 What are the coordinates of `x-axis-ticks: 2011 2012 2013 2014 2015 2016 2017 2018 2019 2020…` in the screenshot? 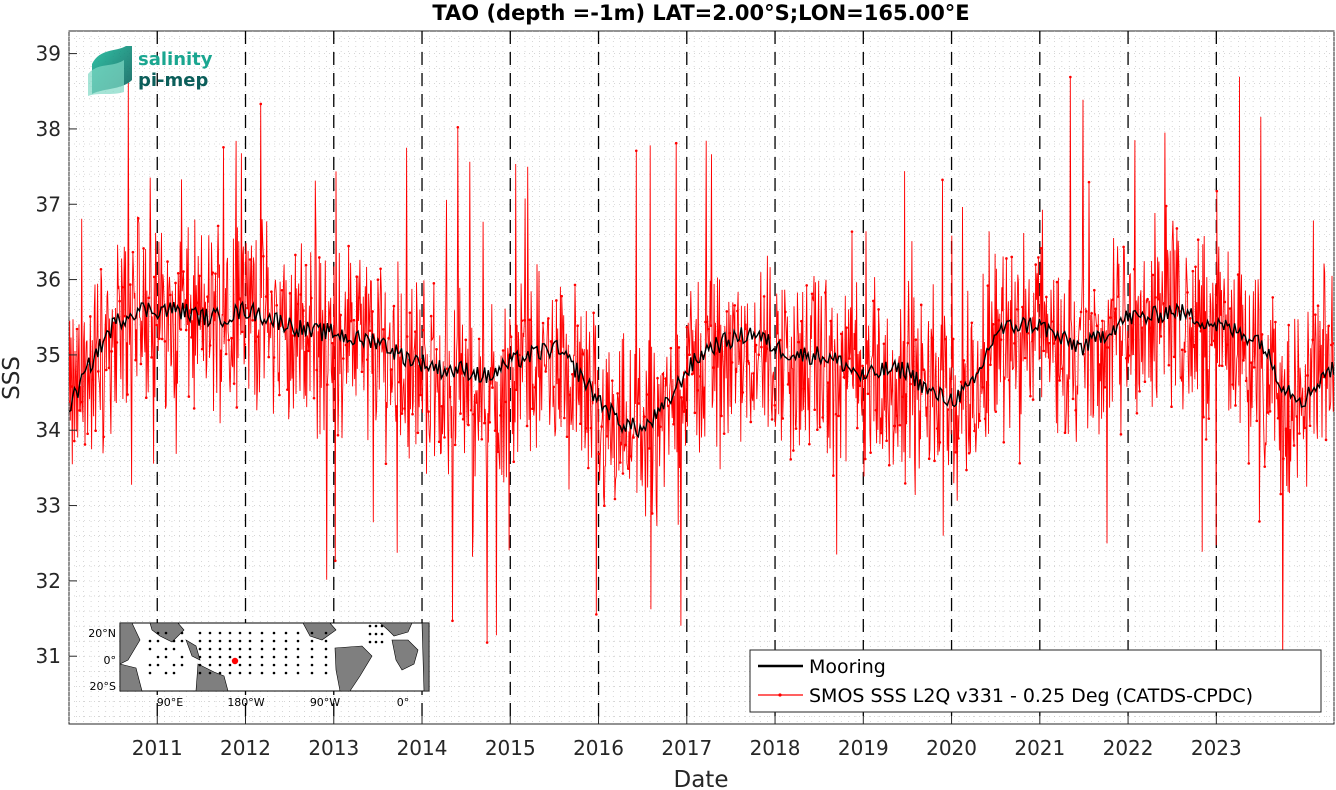 It's located at (687, 738).